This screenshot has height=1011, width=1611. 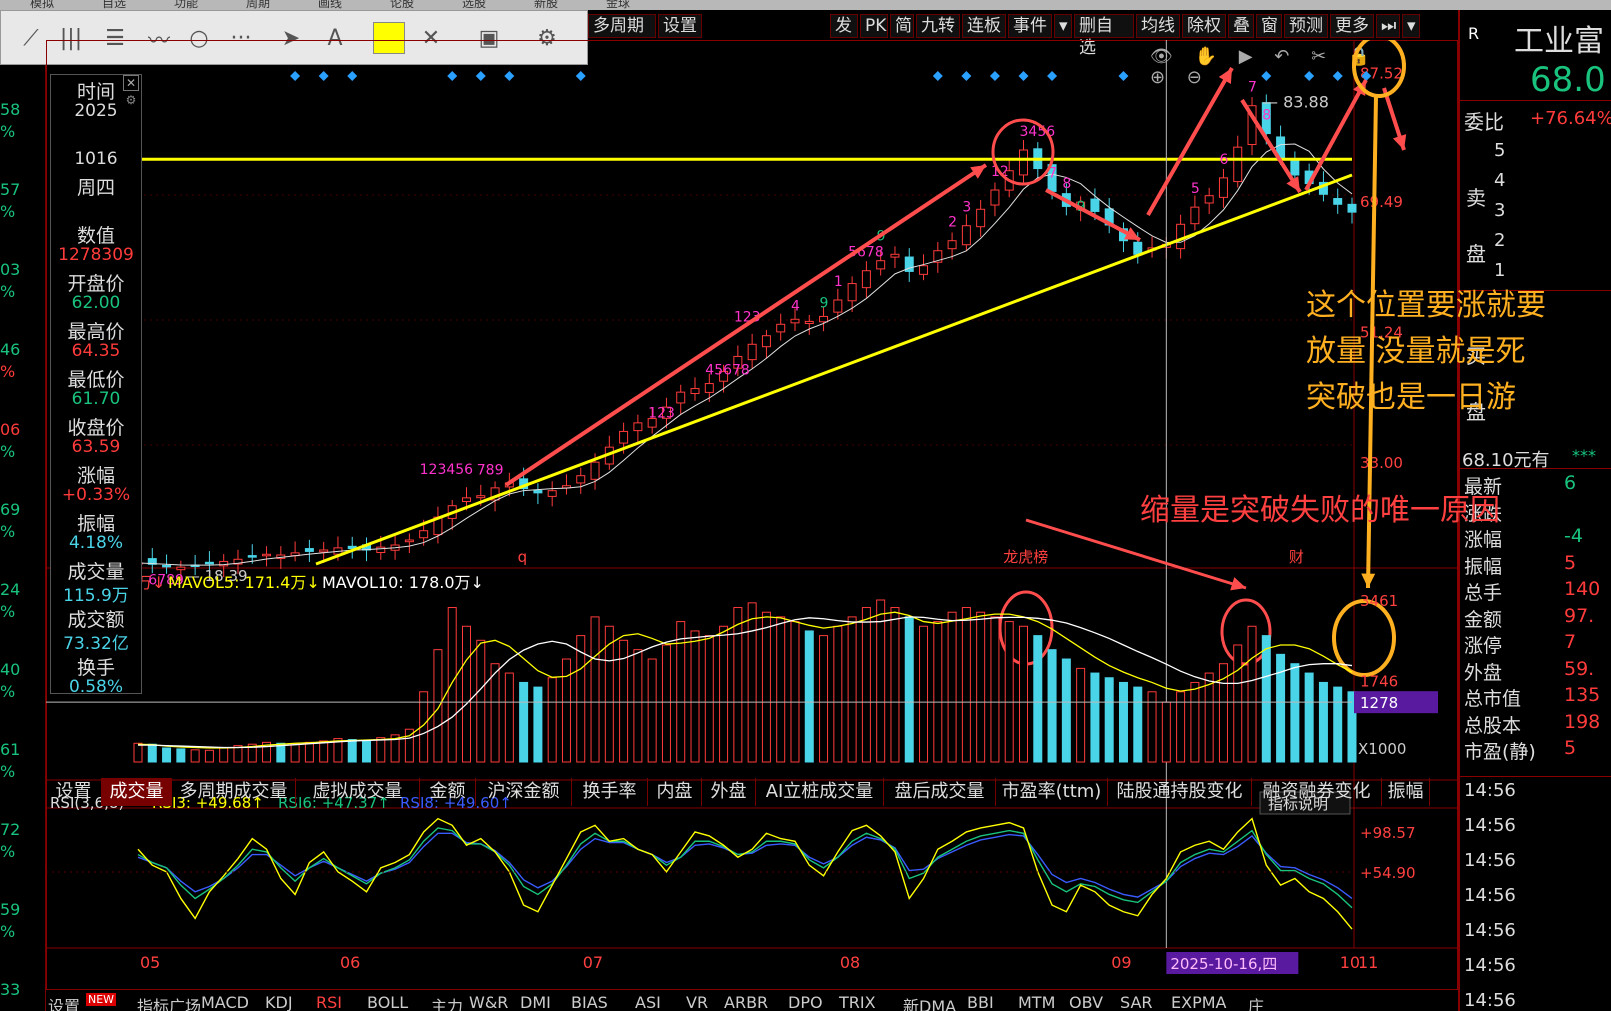 I want to click on info-label: 开盘价, so click(x=96, y=284).